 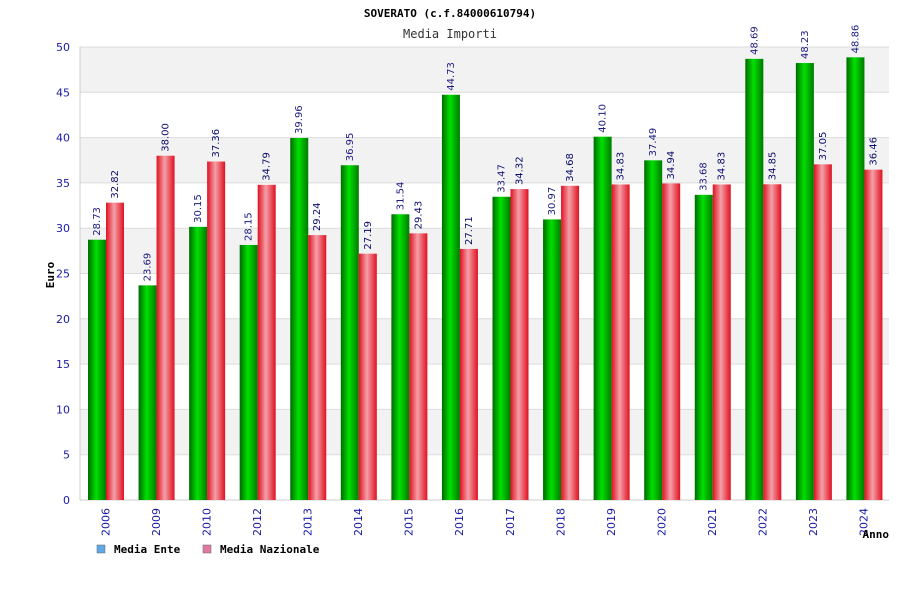 I want to click on y-axis-ticks: 0 5 10 15 20 25 30 35 40 45 50, so click(x=63, y=274).